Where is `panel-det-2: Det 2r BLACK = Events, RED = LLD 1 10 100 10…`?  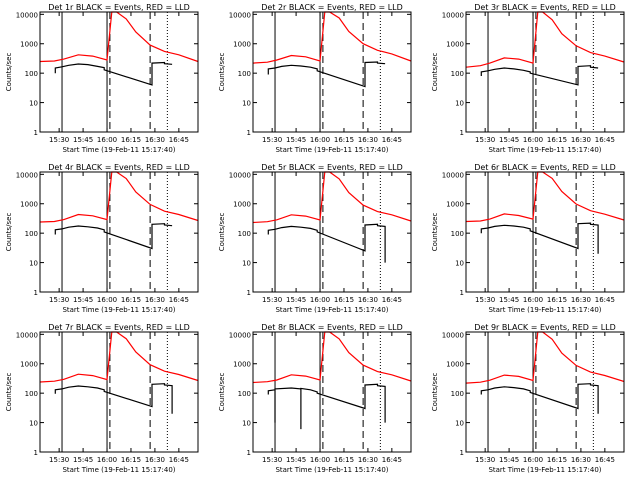
panel-det-2: Det 2r BLACK = Events, RED = LLD 1 10 100 10… is located at coordinates (315, 78).